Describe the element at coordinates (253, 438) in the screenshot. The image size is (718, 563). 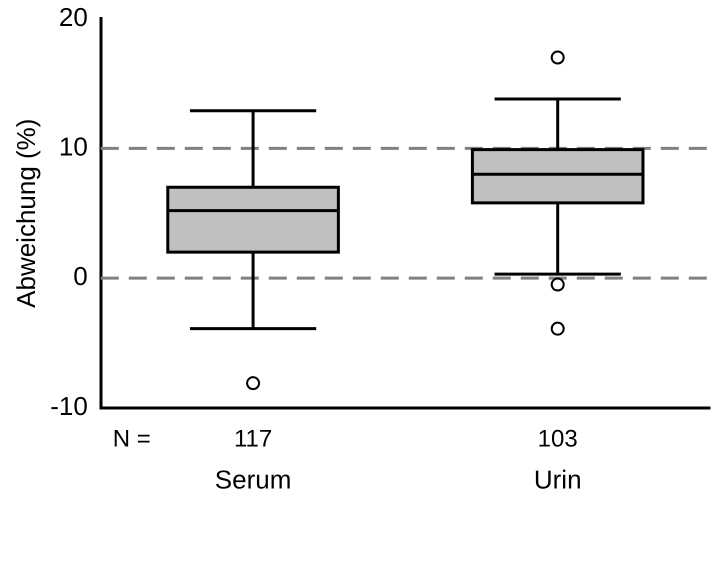
I see `text: 117` at that location.